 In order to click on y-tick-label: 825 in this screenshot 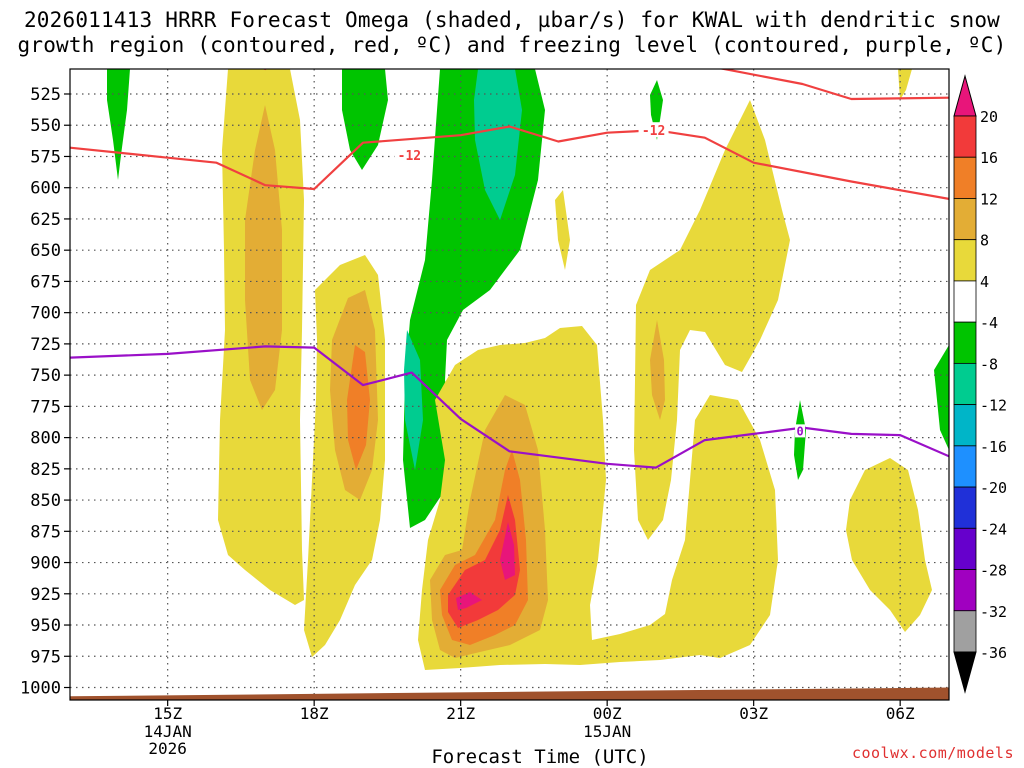, I will do `click(45, 470)`.